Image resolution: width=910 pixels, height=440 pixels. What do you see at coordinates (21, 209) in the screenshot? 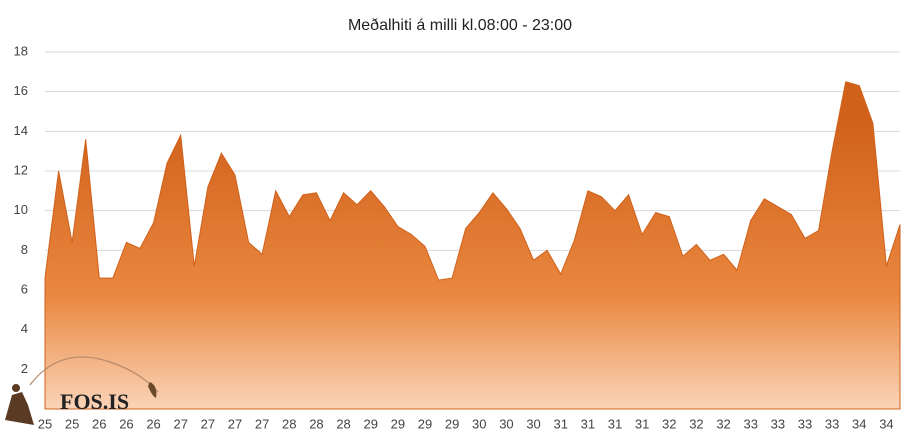
I see `y-tick-label: 10` at bounding box center [21, 209].